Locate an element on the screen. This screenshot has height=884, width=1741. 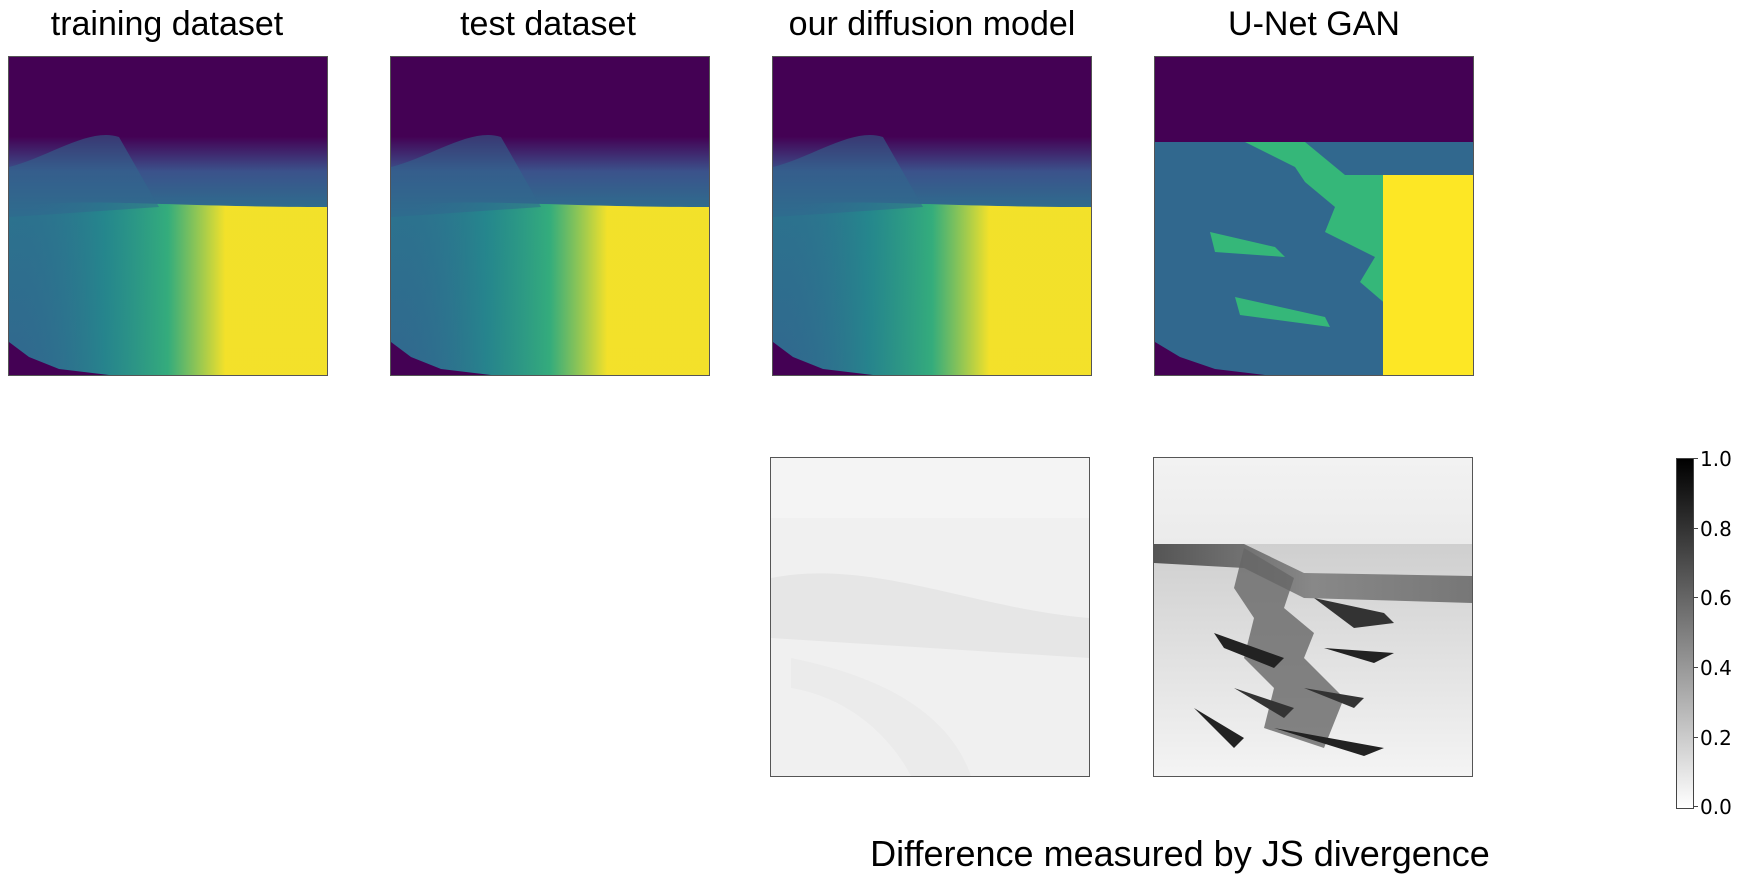
title-diffusion-model: our diffusion model is located at coordinates (932, 24).